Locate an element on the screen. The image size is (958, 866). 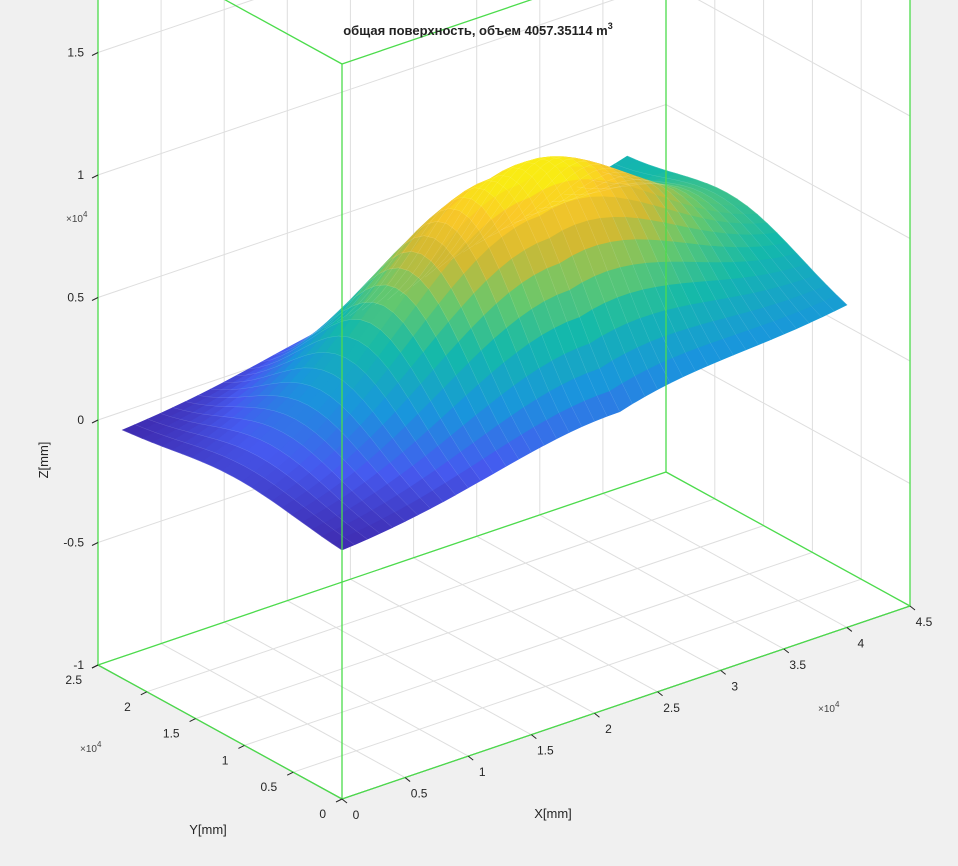
y-tick-label: 1.5 is located at coordinates (171, 734).